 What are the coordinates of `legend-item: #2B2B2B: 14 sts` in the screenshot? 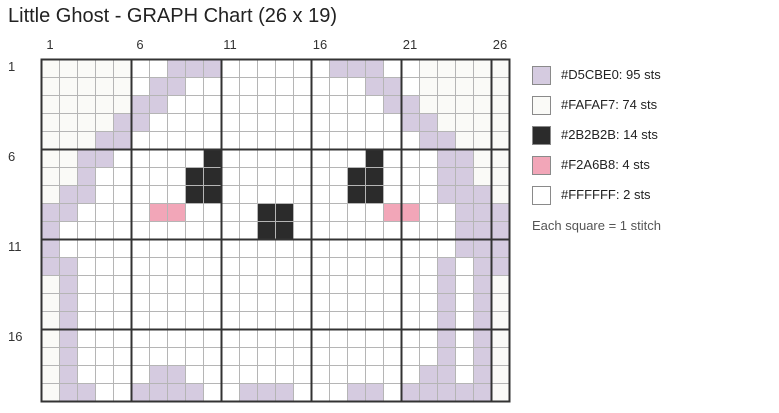 It's located at (596, 135).